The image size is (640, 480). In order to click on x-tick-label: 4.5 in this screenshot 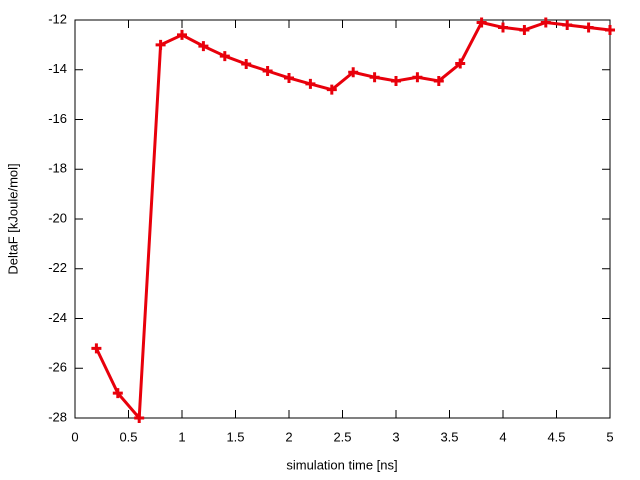, I will do `click(556, 436)`.